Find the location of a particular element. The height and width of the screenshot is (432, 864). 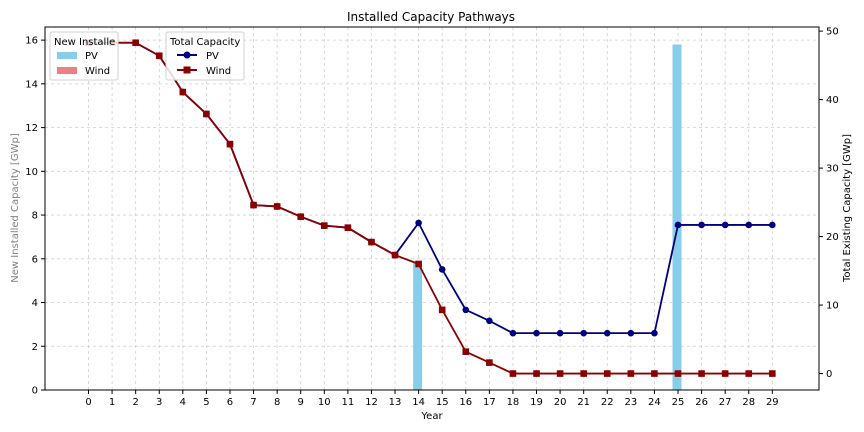

y-right-tick-label: 20 is located at coordinates (832, 237).